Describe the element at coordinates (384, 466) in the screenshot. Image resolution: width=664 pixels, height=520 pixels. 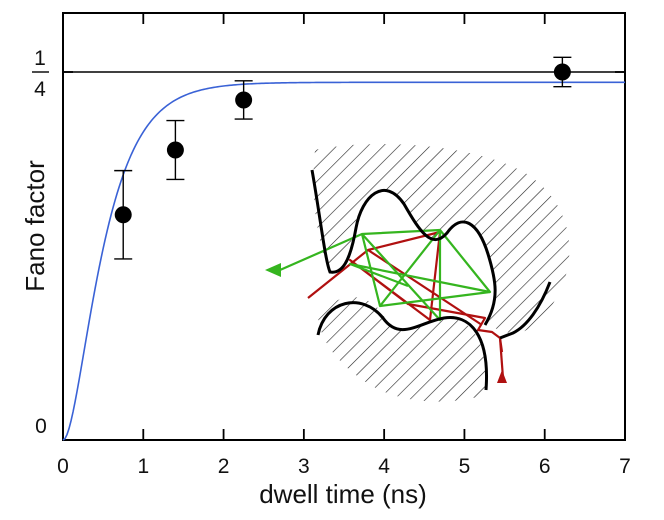
I see `x-tick-label-4: 4` at that location.